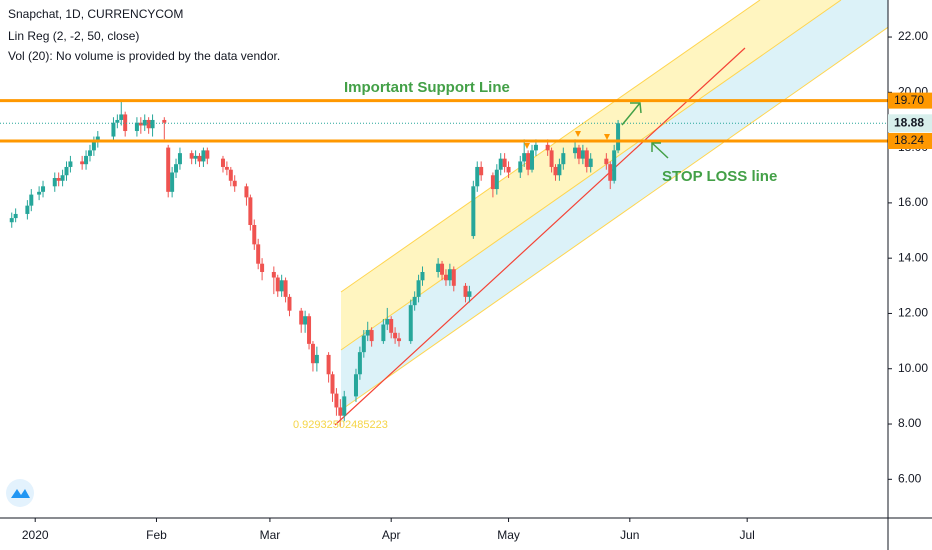 The height and width of the screenshot is (550, 932). Describe the element at coordinates (913, 36) in the screenshot. I see `y-tick-label: 22.00` at that location.